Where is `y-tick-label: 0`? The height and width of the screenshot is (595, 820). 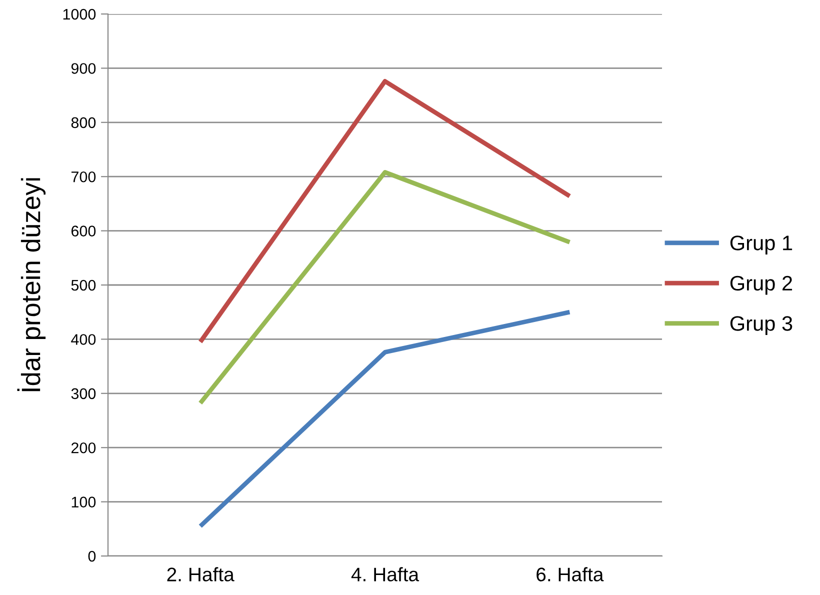
y-tick-label: 0 is located at coordinates (92, 556).